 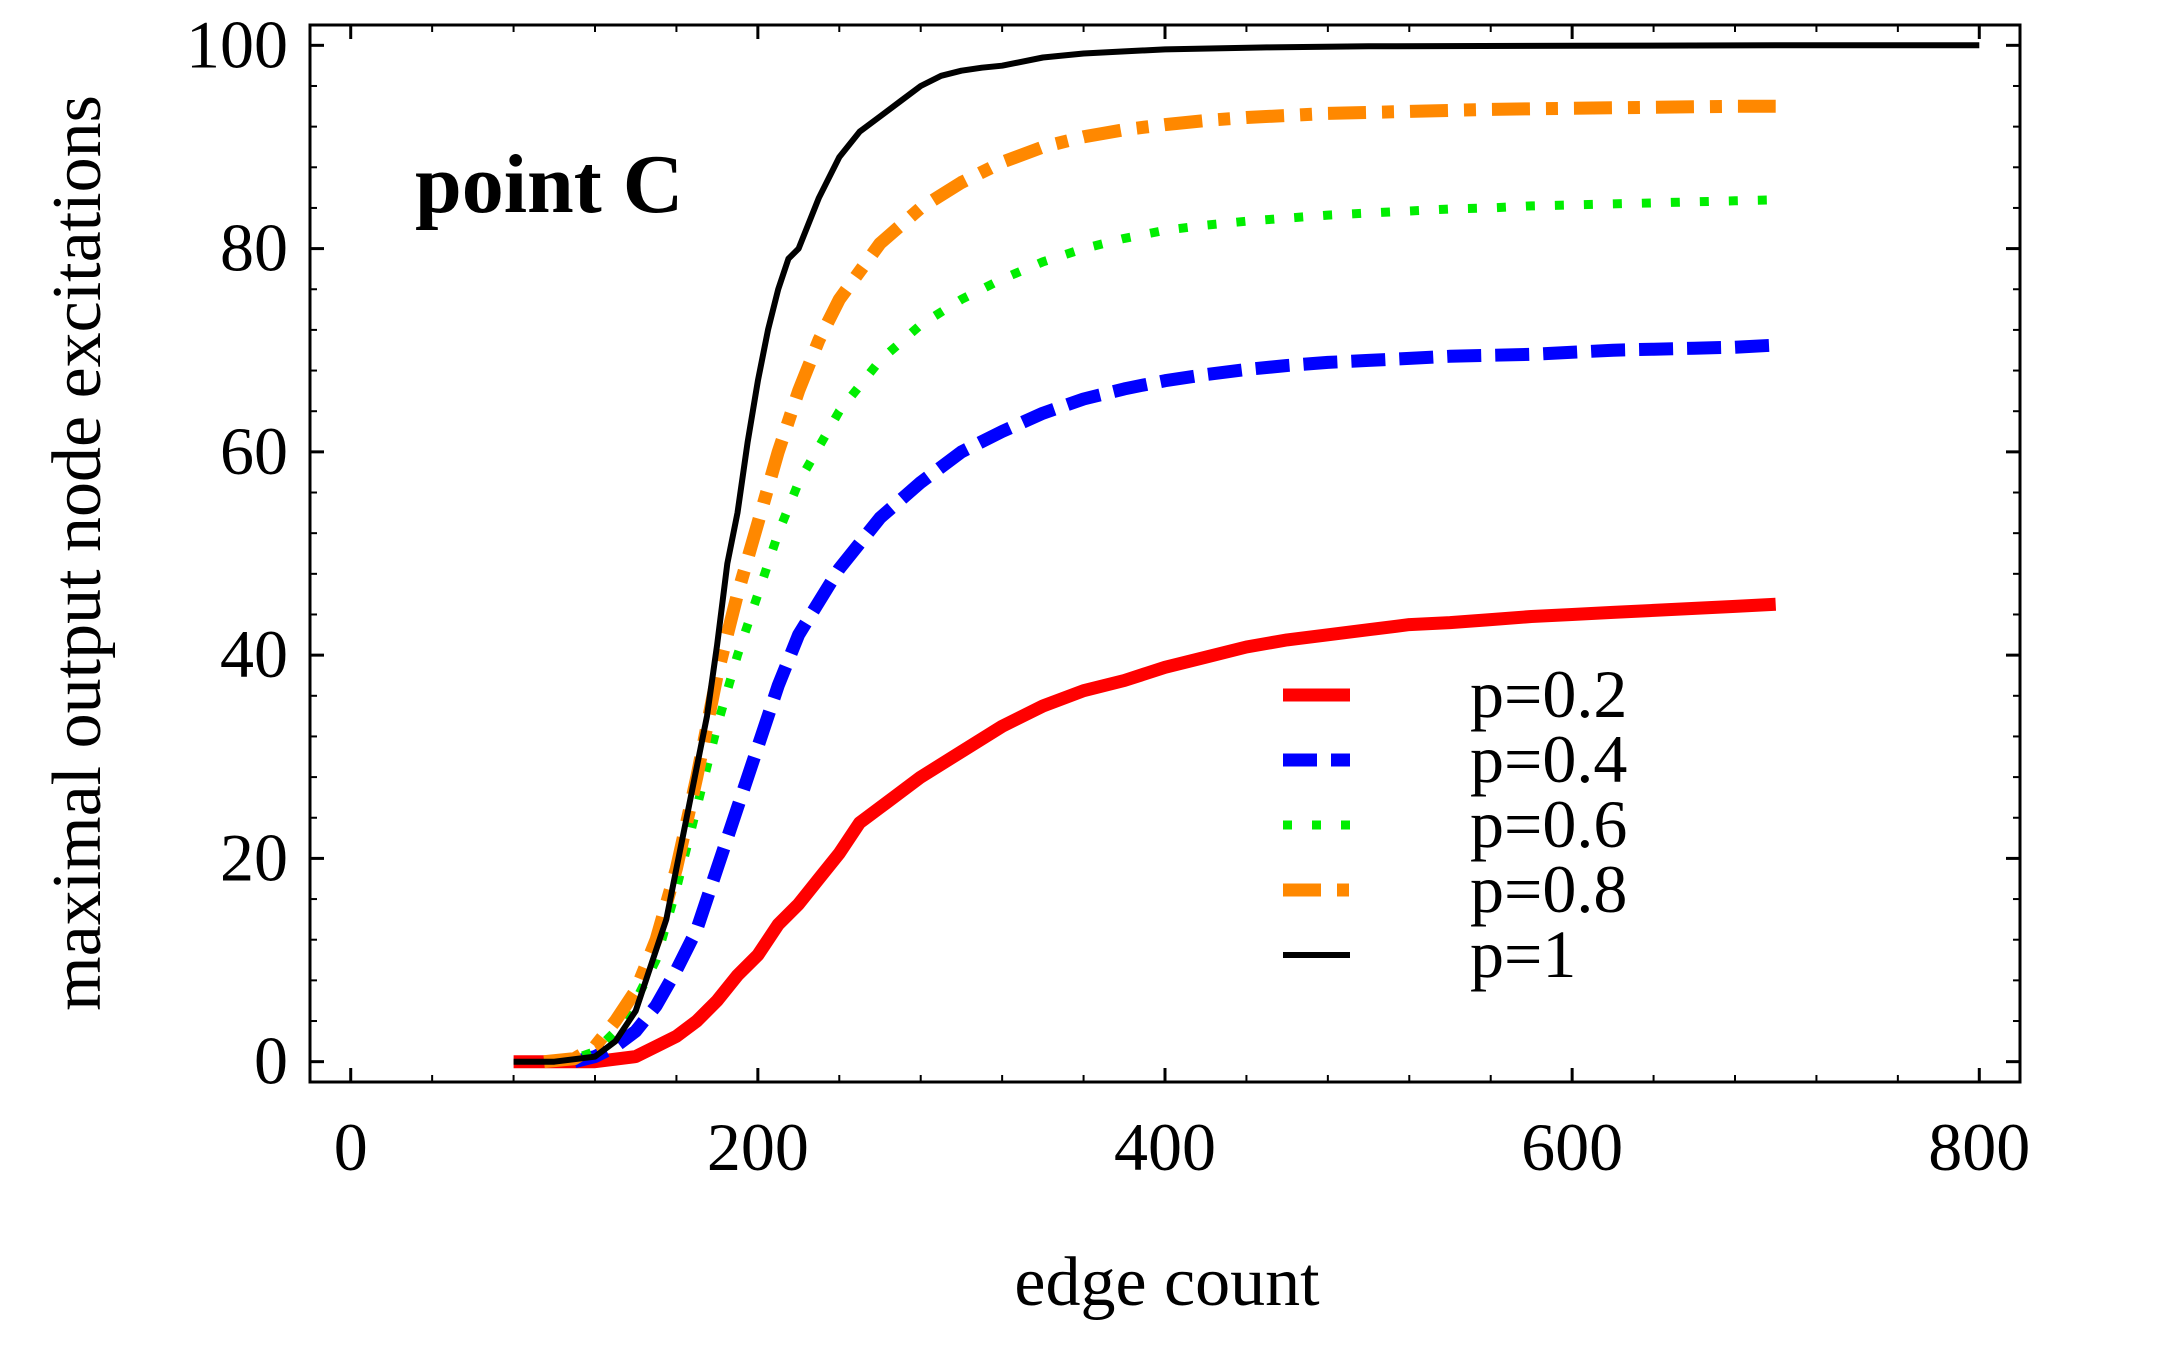 I want to click on x-tick-label: 200, so click(x=758, y=1147).